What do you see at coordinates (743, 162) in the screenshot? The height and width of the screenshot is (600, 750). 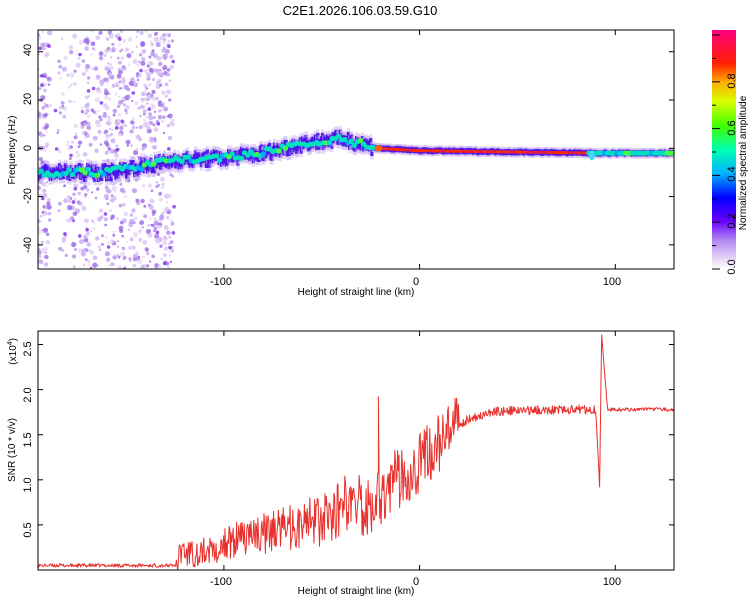 I see `colorbar-label: Normalized spectral amplitude` at bounding box center [743, 162].